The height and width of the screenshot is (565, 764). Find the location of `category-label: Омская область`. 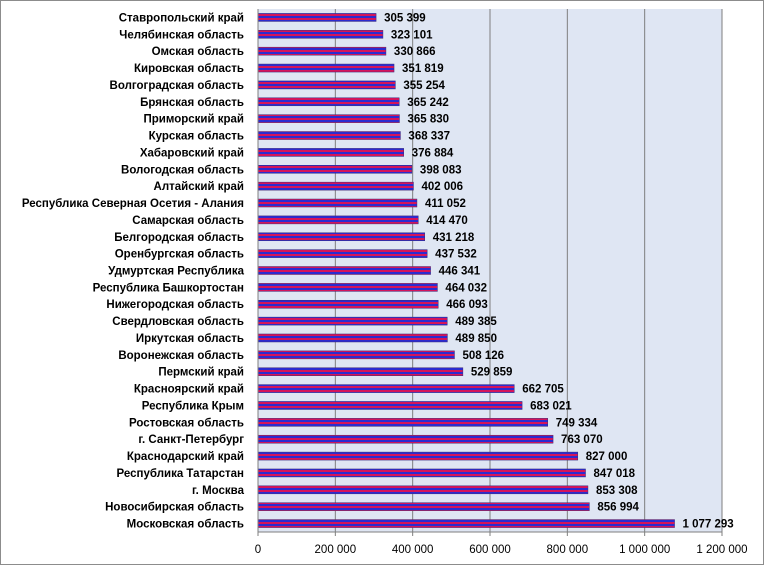

category-label: Омская область is located at coordinates (198, 52).